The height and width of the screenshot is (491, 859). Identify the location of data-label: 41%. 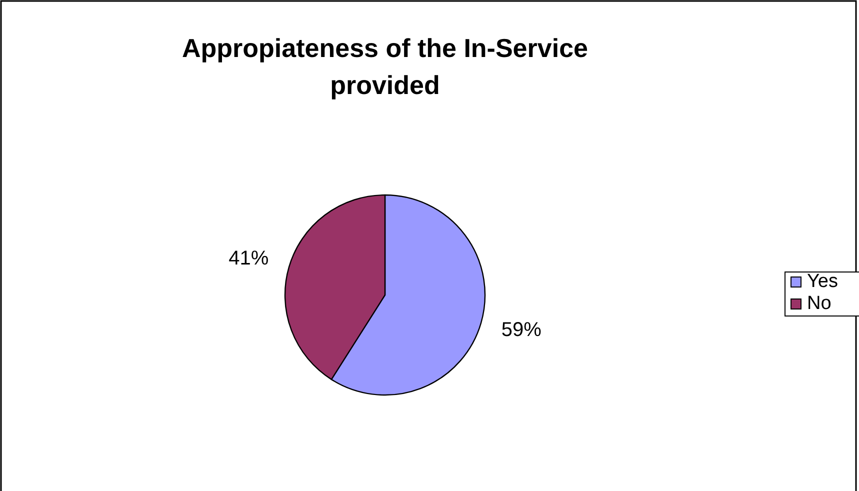
(248, 259).